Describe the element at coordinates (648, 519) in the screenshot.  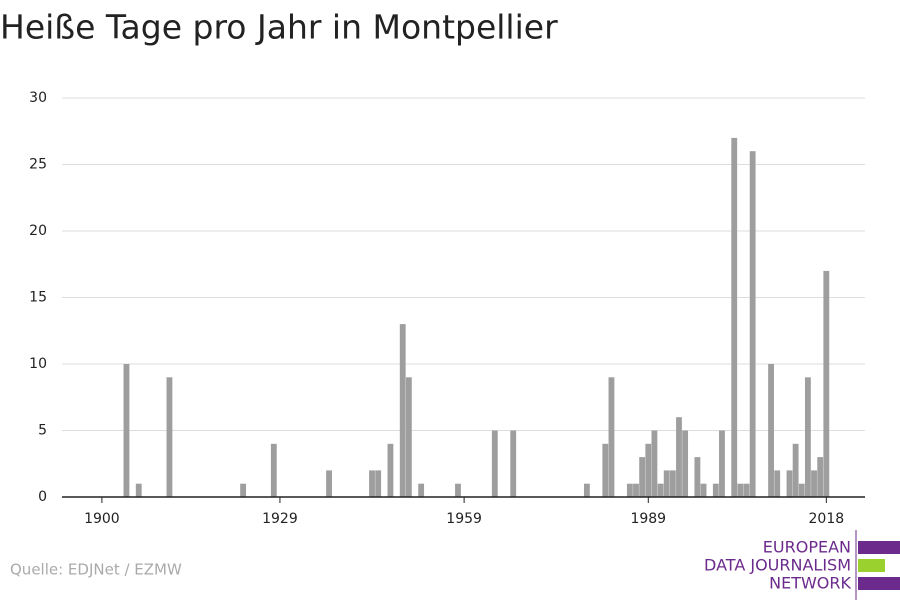
I see `x-tick-label: 1989` at that location.